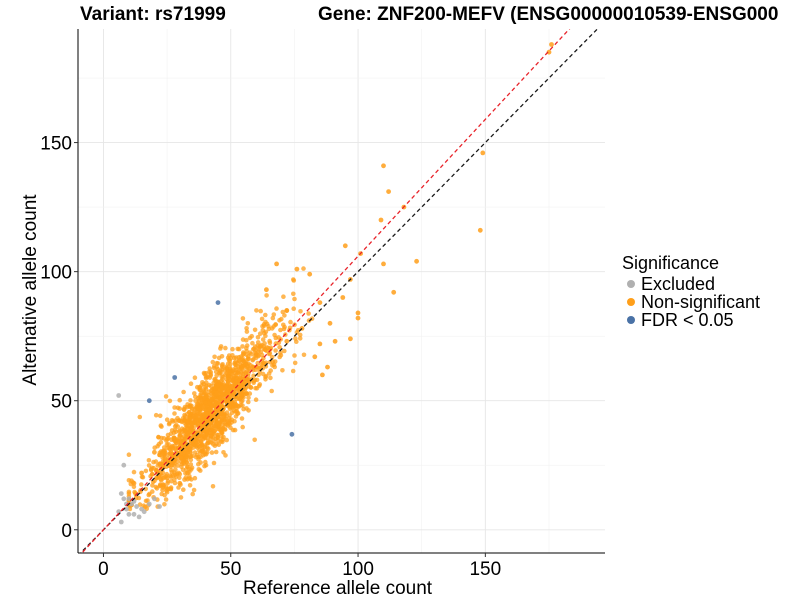 This screenshot has width=800, height=600. Describe the element at coordinates (631, 302) in the screenshot. I see `legend-key-non-significant` at that location.